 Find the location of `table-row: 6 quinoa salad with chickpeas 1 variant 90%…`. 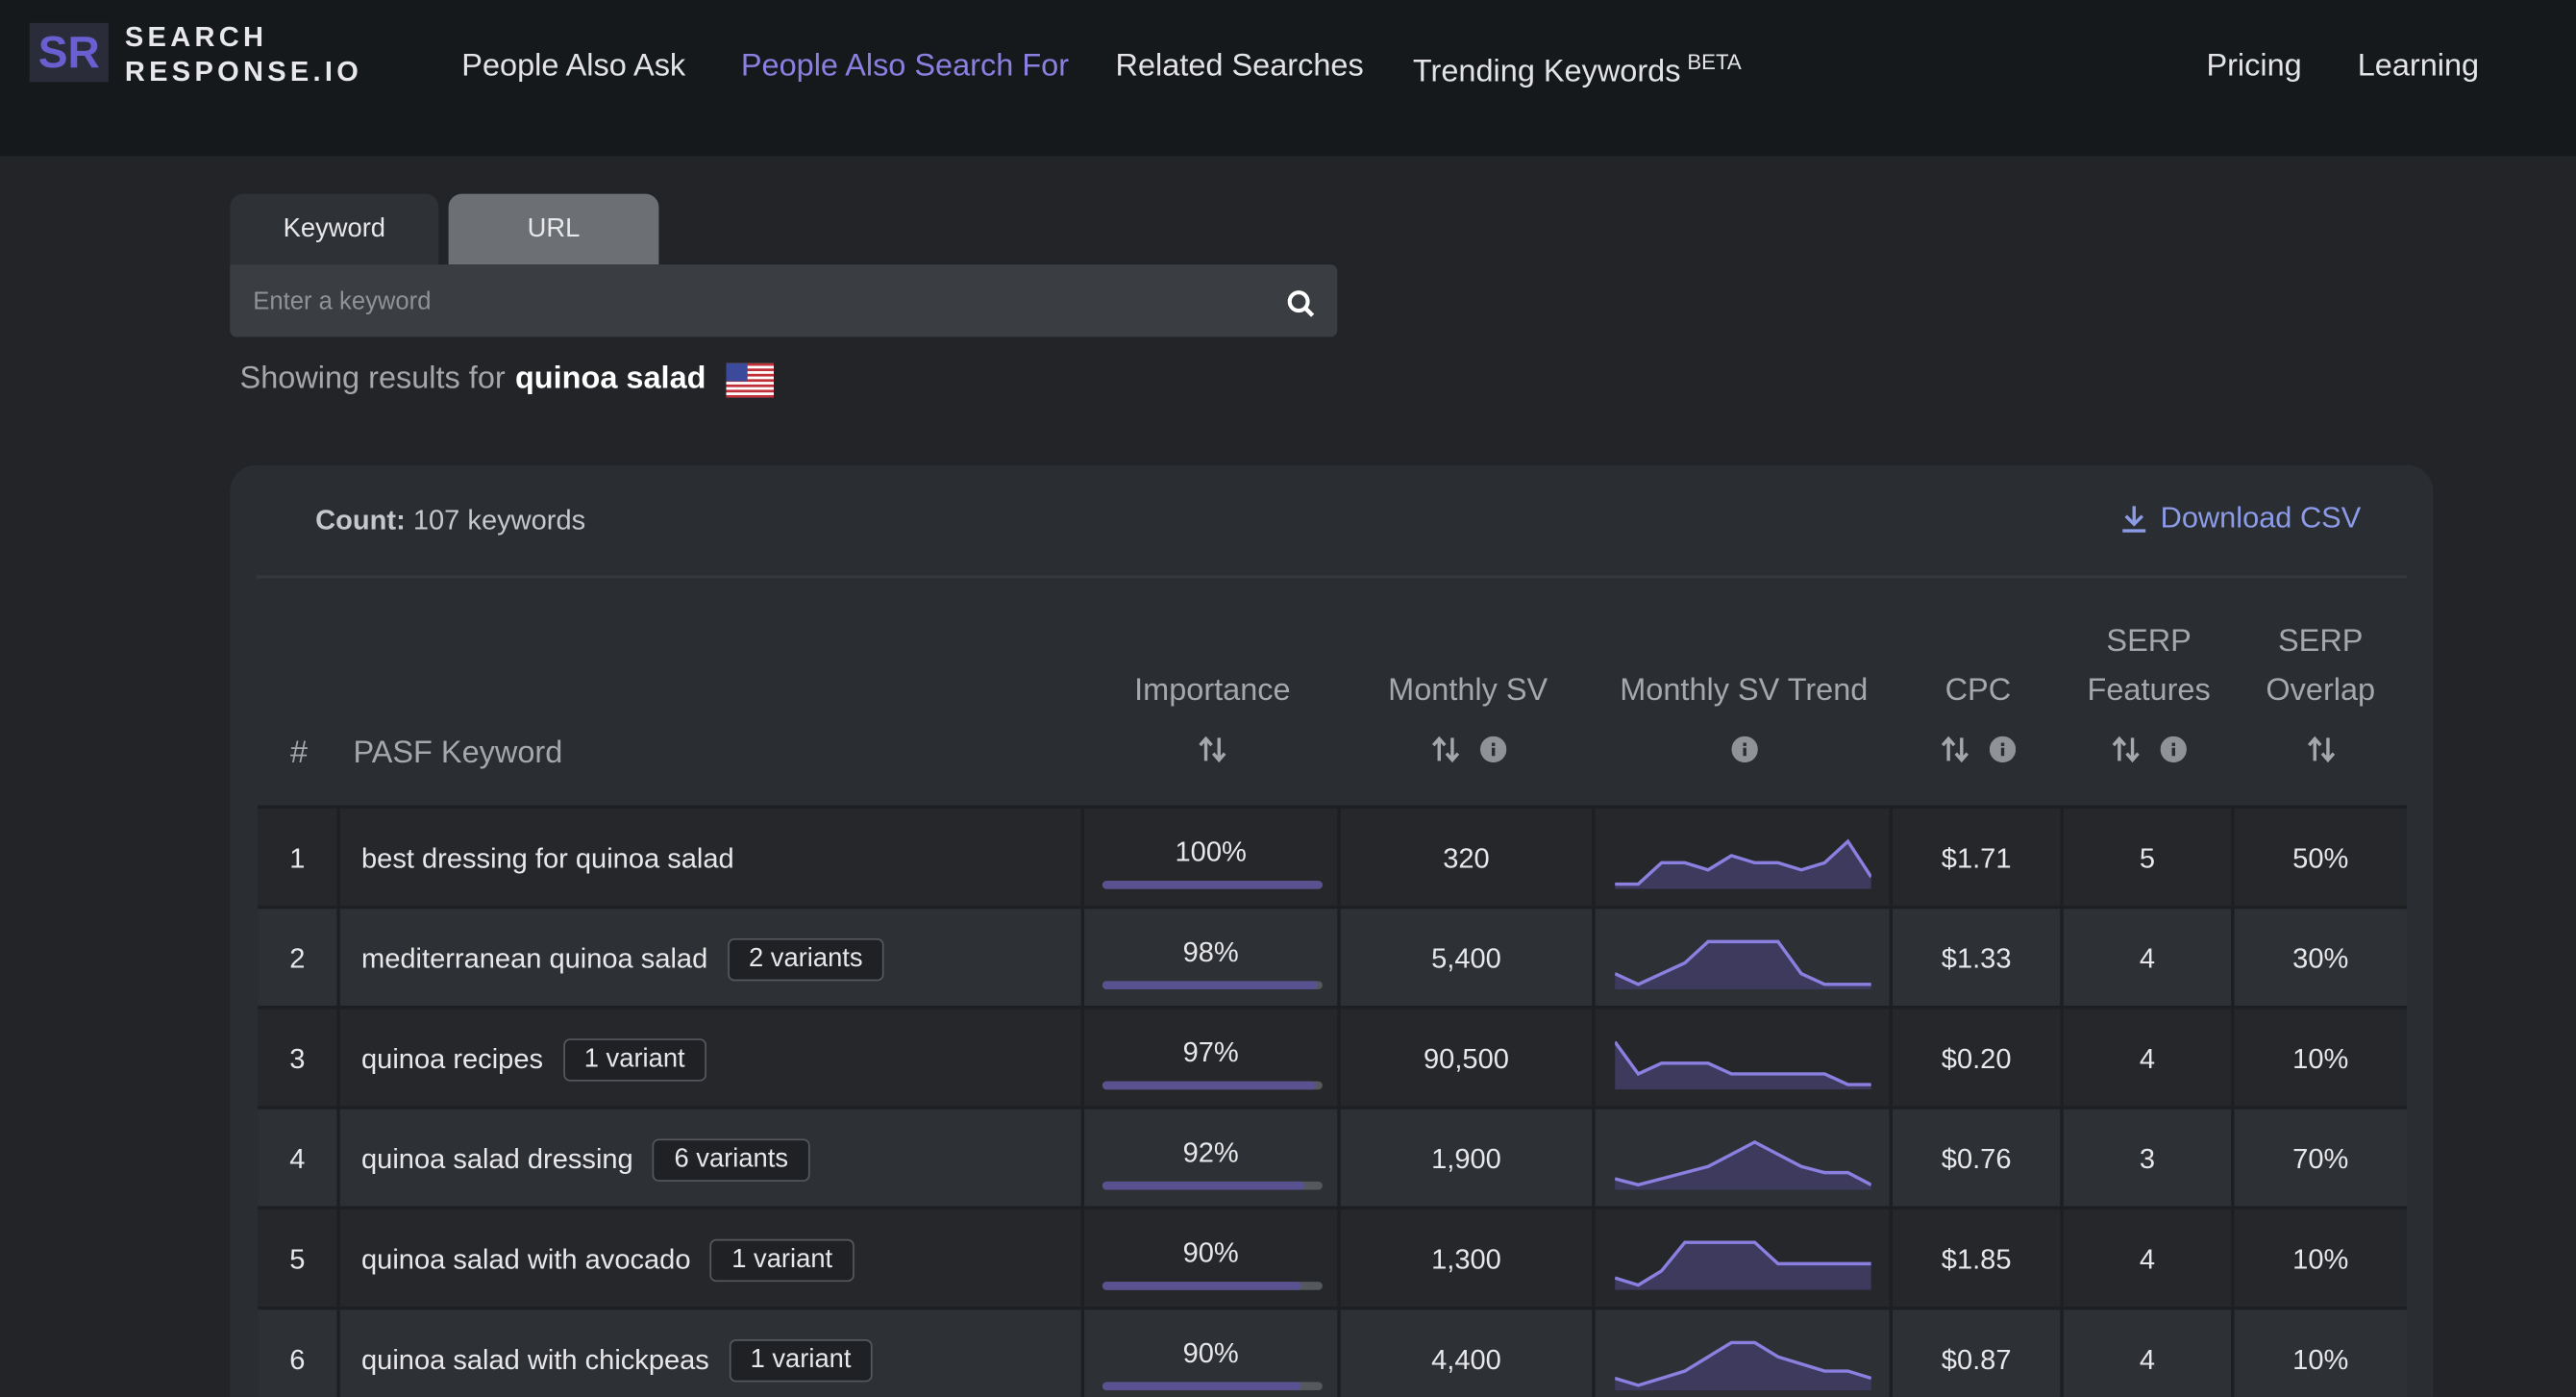

table-row: 6 quinoa salad with chickpeas 1 variant 90%… is located at coordinates (1332, 1352).